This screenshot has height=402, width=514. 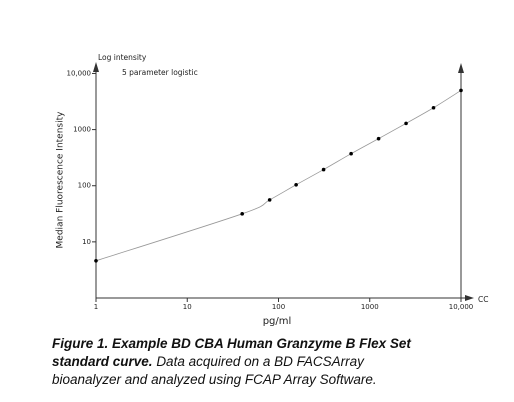 I want to click on x-tick-label: 10,000, so click(x=461, y=307).